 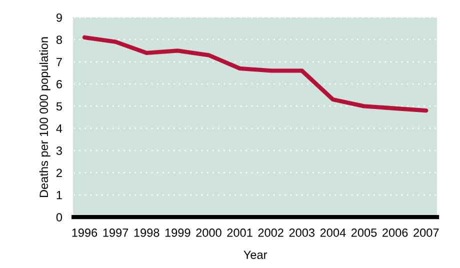 I want to click on x-axis-title: Year, so click(x=256, y=254).